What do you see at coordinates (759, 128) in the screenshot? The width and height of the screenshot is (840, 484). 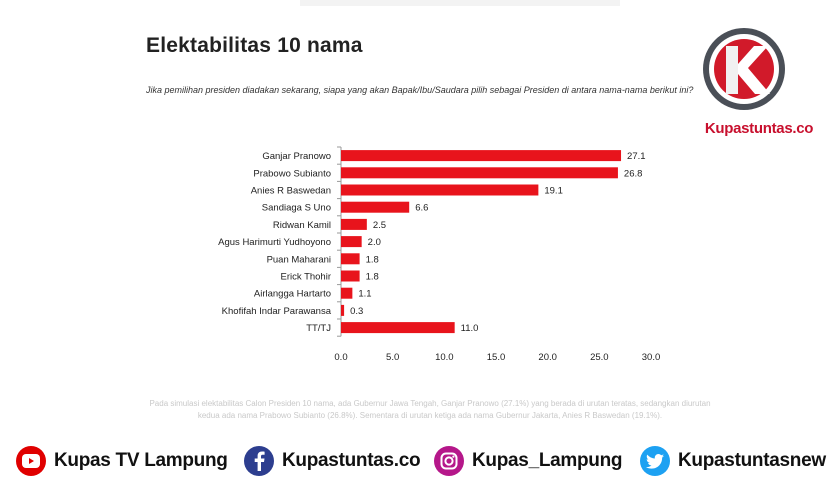 I see `brand-name: Kupastuntas.co` at bounding box center [759, 128].